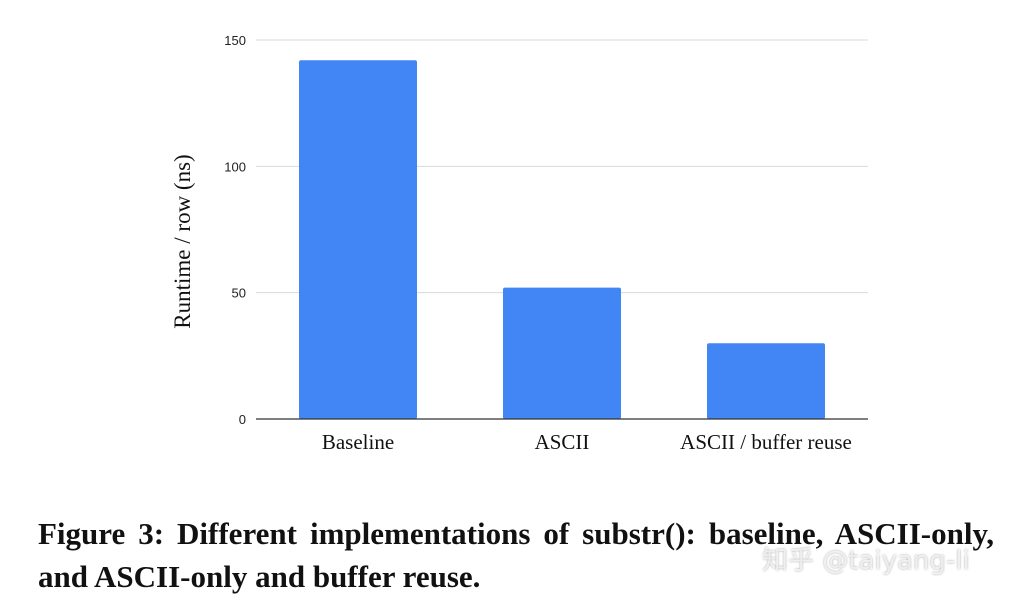 The height and width of the screenshot is (606, 1016). What do you see at coordinates (182, 241) in the screenshot?
I see `y-axis-title: Runtime / row (ns)` at bounding box center [182, 241].